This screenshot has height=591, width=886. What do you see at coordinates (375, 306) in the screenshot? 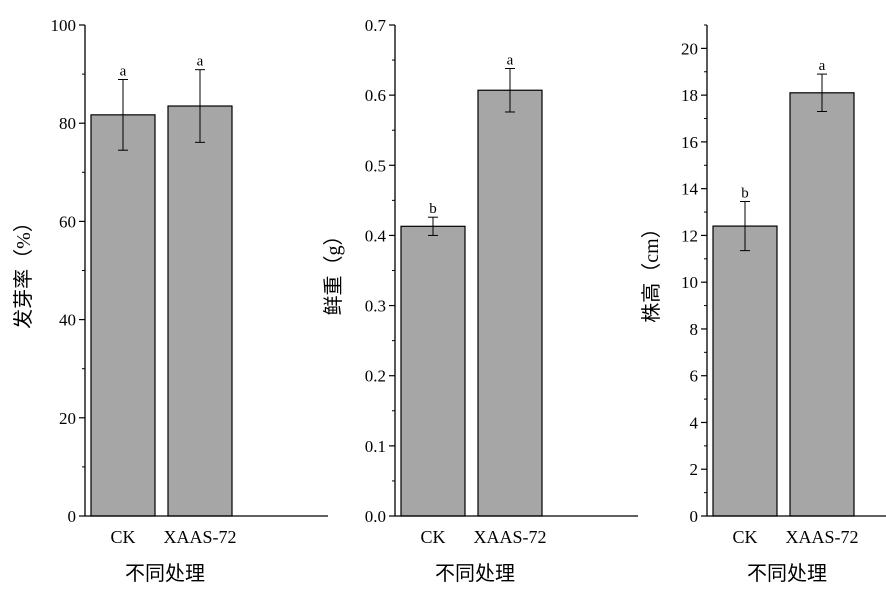
I see `y-tick-label: 0.3` at bounding box center [375, 306].